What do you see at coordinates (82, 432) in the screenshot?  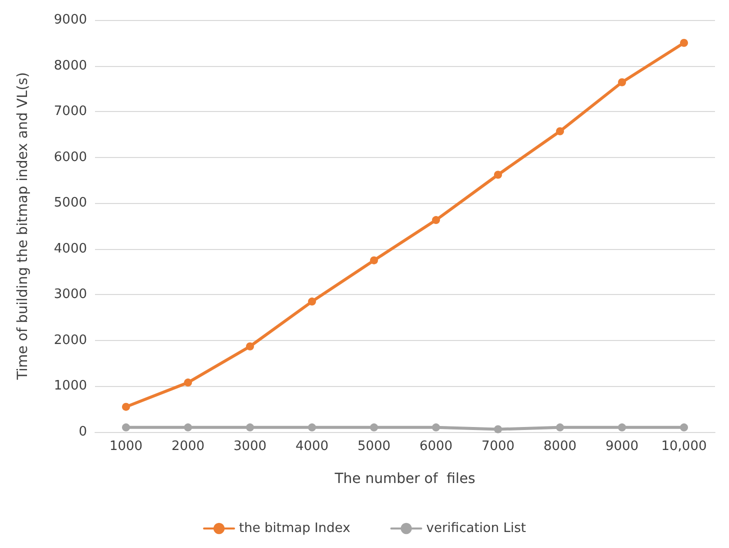 I see `y-tick-label: 0` at bounding box center [82, 432].